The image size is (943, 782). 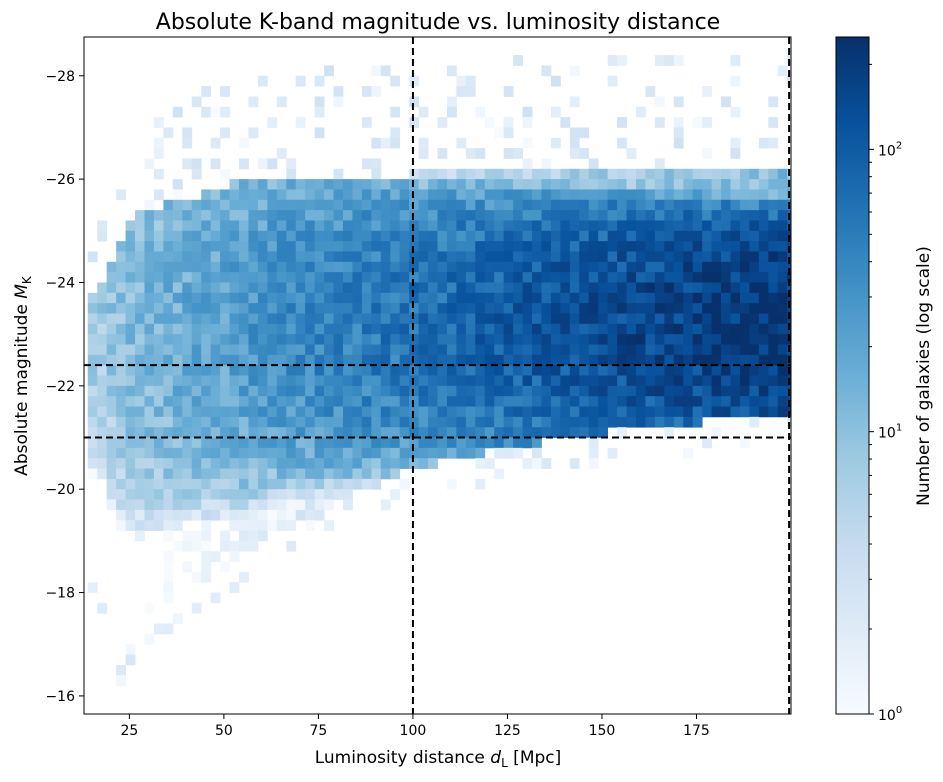 I want to click on y-tick-label: −28, so click(x=60, y=77).